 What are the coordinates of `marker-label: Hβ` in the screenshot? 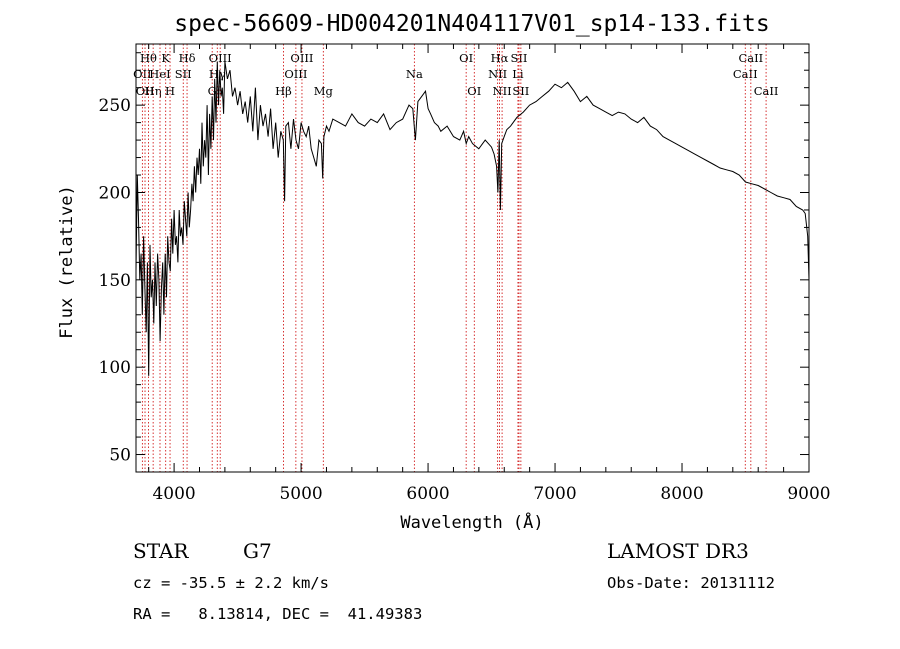 It's located at (283, 91).